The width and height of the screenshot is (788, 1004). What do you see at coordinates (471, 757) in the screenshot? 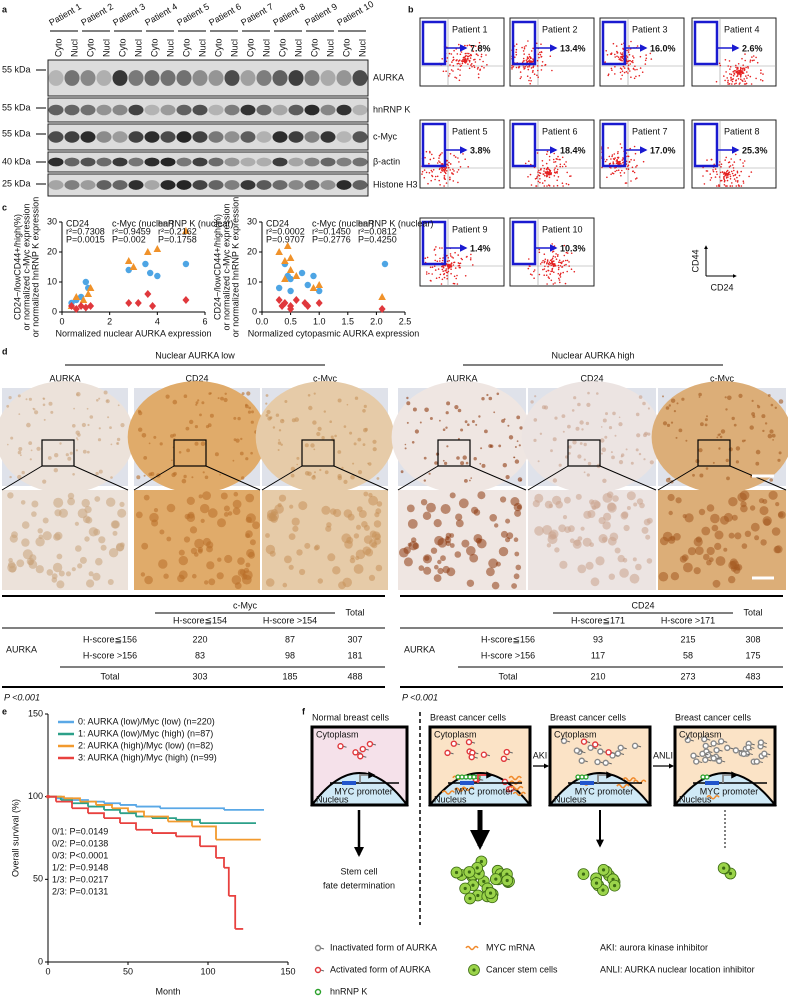
I see `active-aurka` at bounding box center [471, 757].